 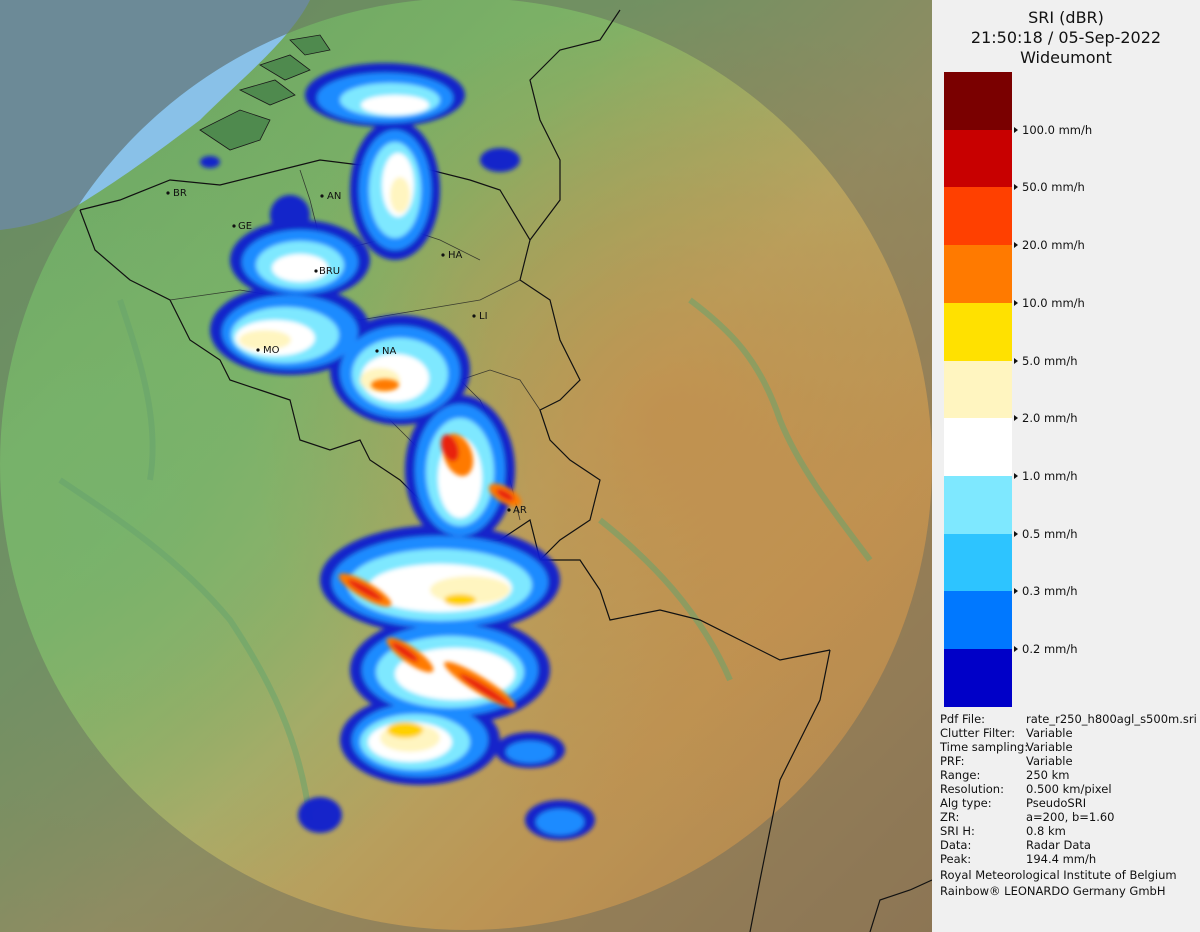 What do you see at coordinates (1057, 129) in the screenshot?
I see `legend-label: 100.0 mm/h` at bounding box center [1057, 129].